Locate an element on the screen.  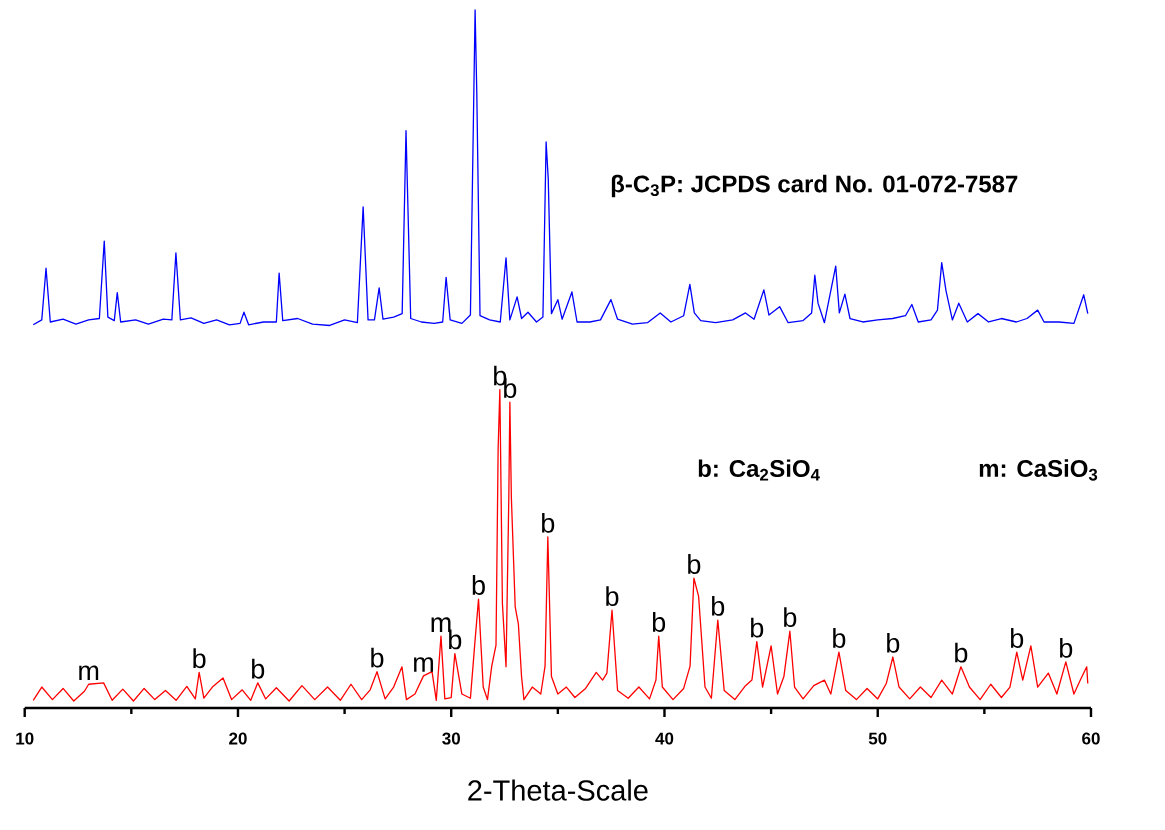
annotation: β-C$_{3}$P: JCPDS card No. 01-072-7587 is located at coordinates (814, 186).